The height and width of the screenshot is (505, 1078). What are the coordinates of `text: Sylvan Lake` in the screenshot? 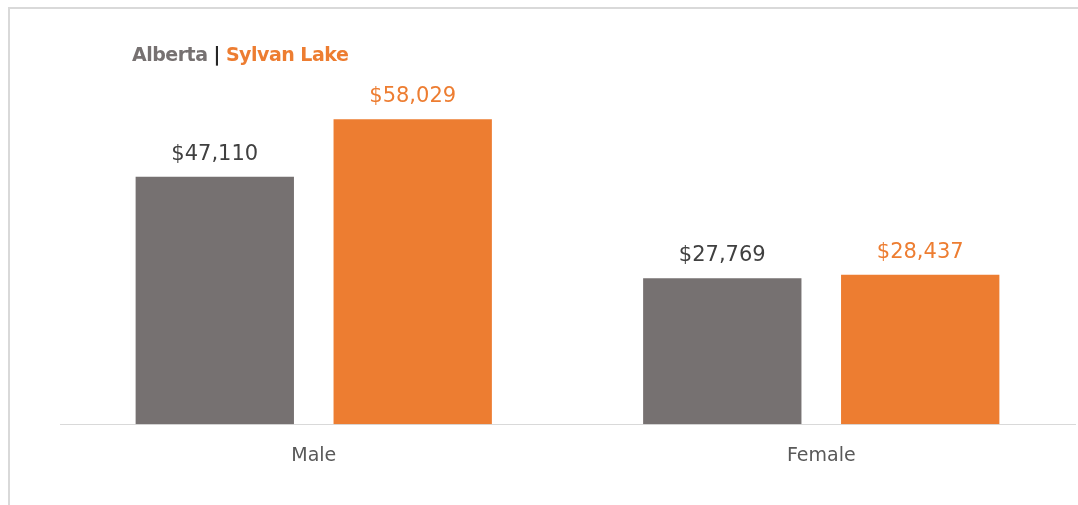 It's located at (287, 54).